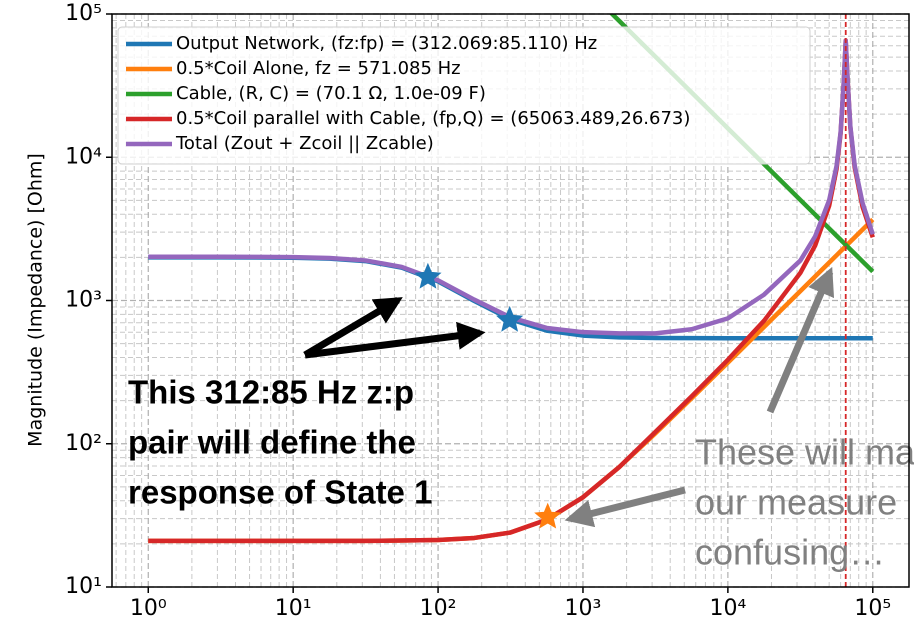 This screenshot has height=627, width=914. Describe the element at coordinates (318, 68) in the screenshot. I see `legend-label: 0.5*Coil Alone, fz = 571.085 Hz` at that location.